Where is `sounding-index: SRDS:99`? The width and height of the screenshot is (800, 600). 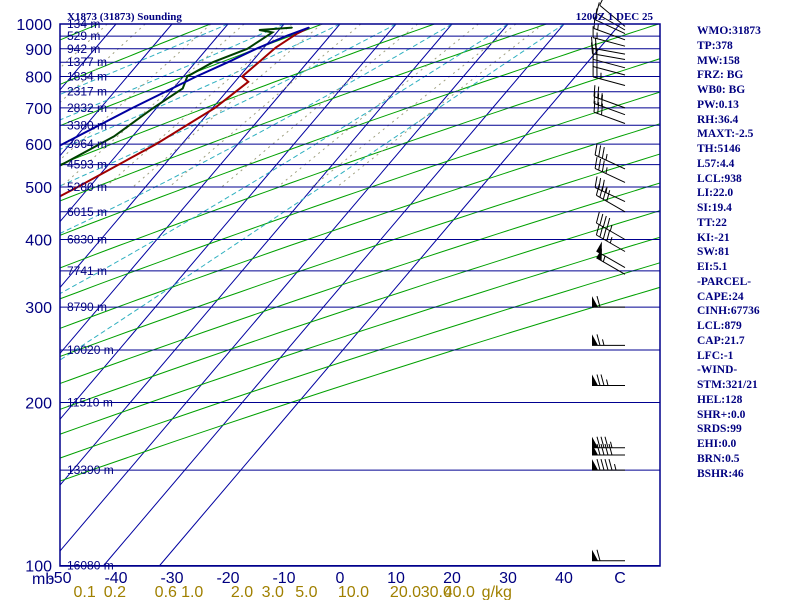 sounding-index: SRDS:99 is located at coordinates (719, 429).